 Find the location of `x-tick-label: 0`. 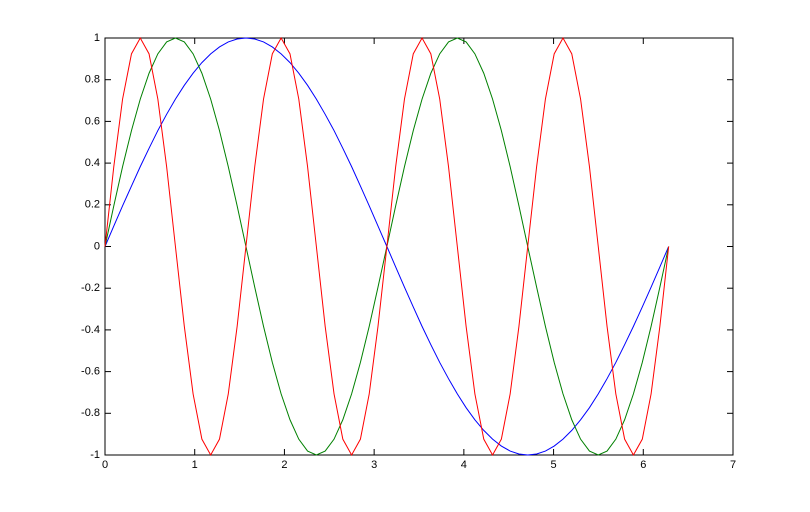

x-tick-label: 0 is located at coordinates (105, 465).